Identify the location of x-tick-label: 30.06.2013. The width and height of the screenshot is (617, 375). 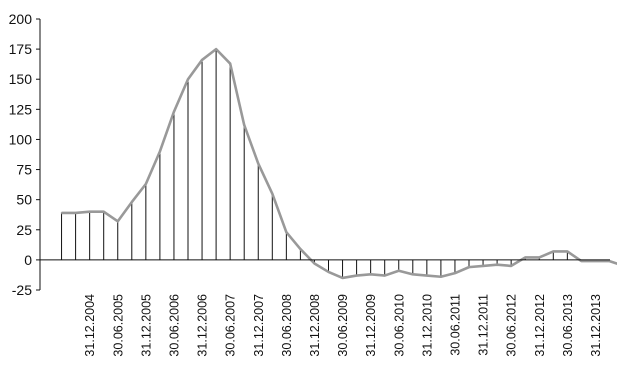
(568, 325).